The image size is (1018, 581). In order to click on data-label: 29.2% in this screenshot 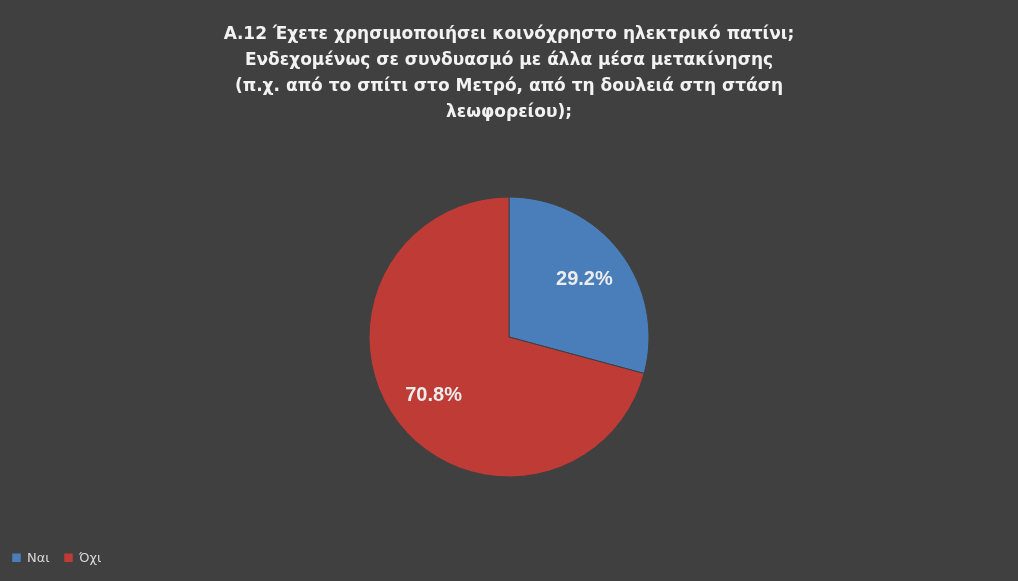, I will do `click(584, 278)`.